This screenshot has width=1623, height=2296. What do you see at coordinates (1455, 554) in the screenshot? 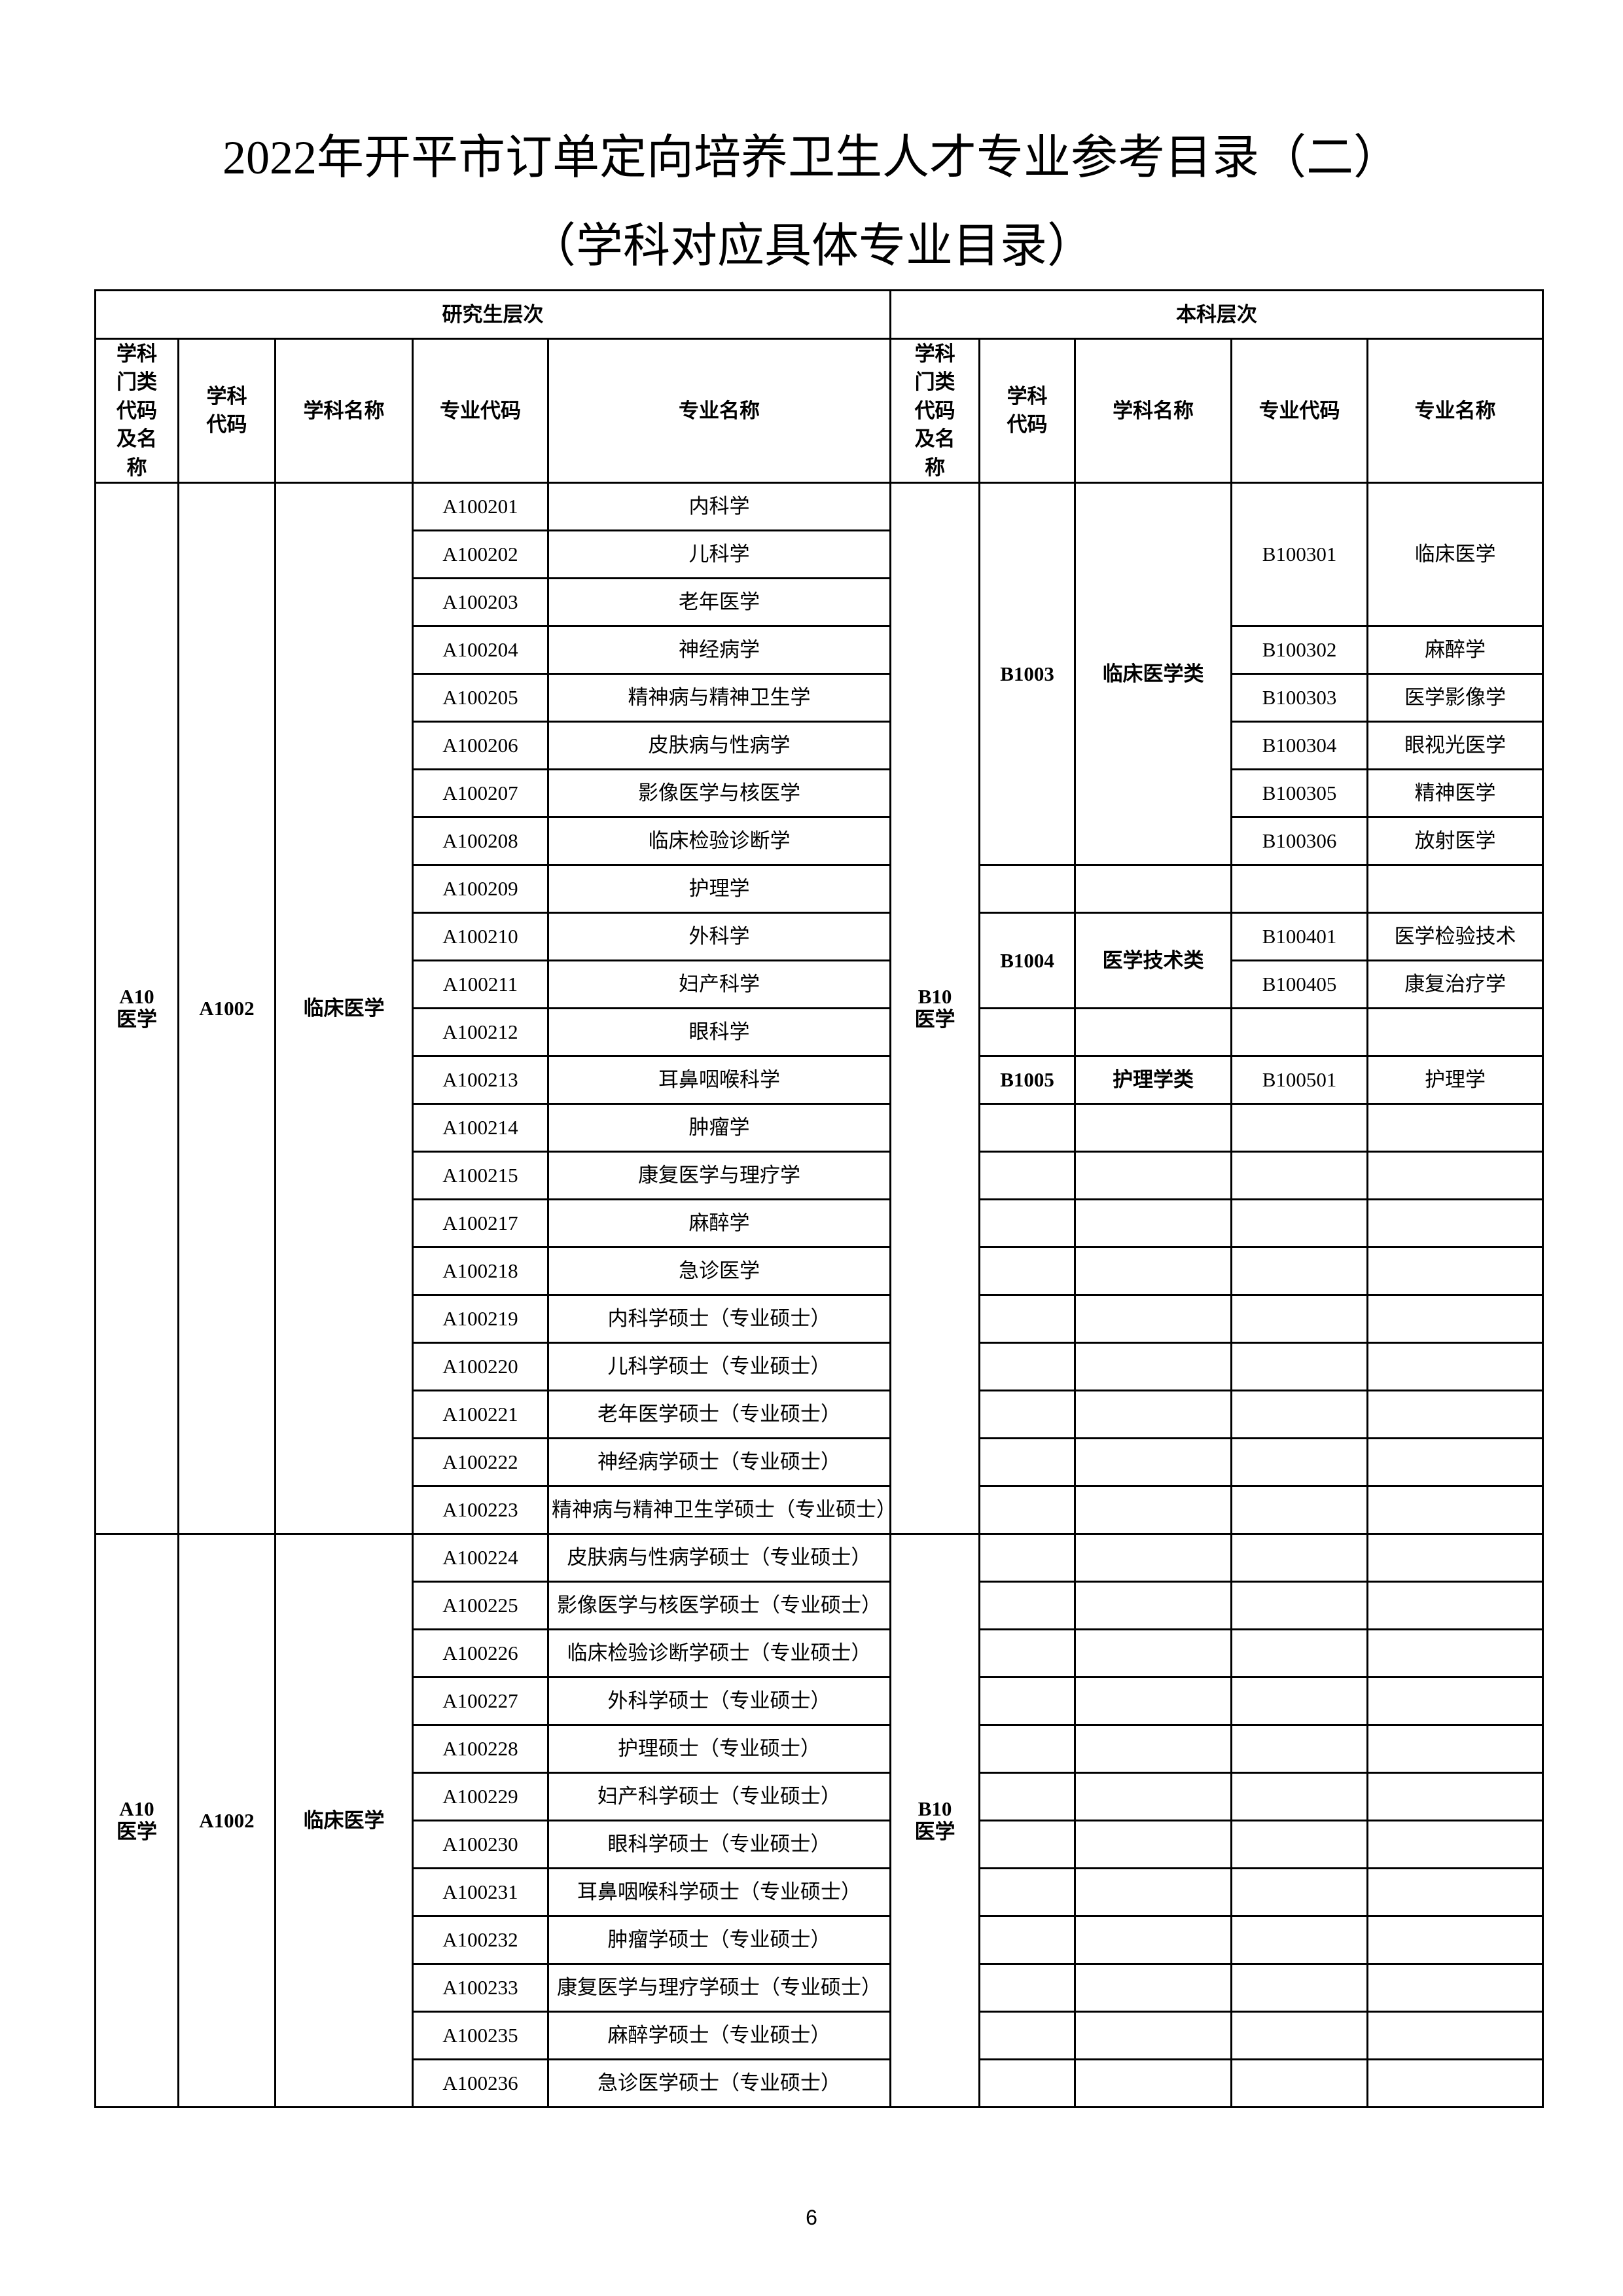
I see `undergrad-major-name-cell: 临床医学` at bounding box center [1455, 554].